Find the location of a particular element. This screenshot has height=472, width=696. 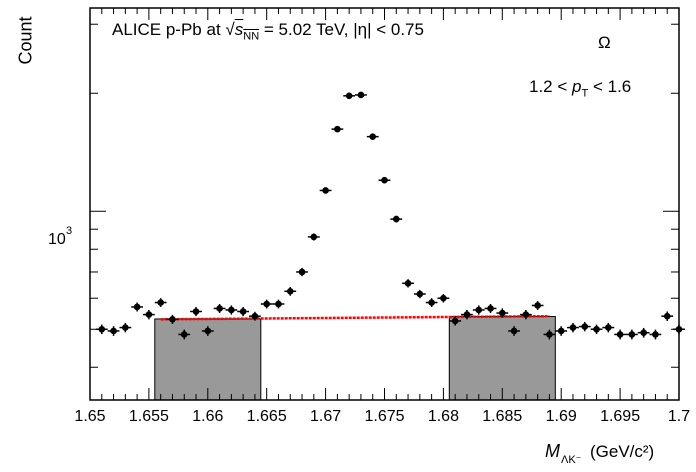

x-tick-label: 1.69 is located at coordinates (561, 416).